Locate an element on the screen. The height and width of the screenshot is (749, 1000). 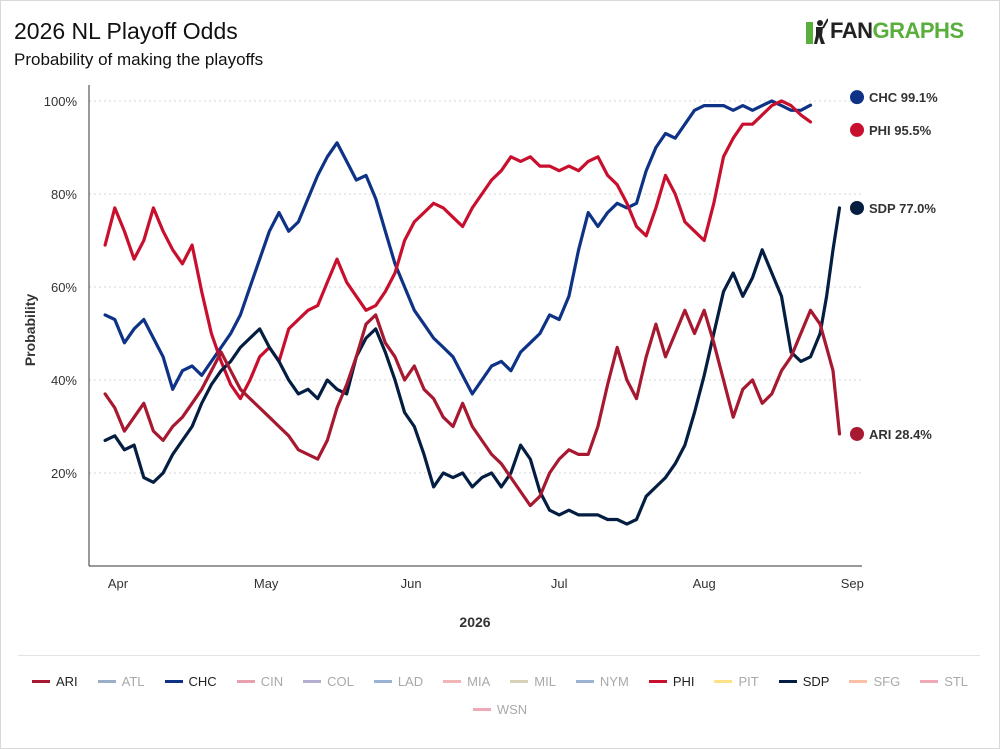
x-tick-label: May is located at coordinates (266, 583).